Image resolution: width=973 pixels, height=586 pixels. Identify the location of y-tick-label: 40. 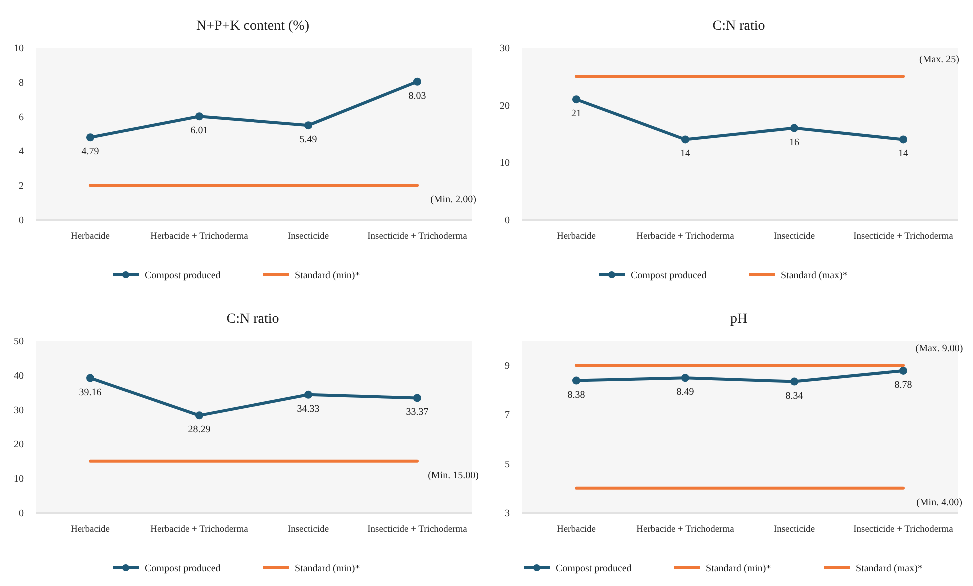
(19, 376).